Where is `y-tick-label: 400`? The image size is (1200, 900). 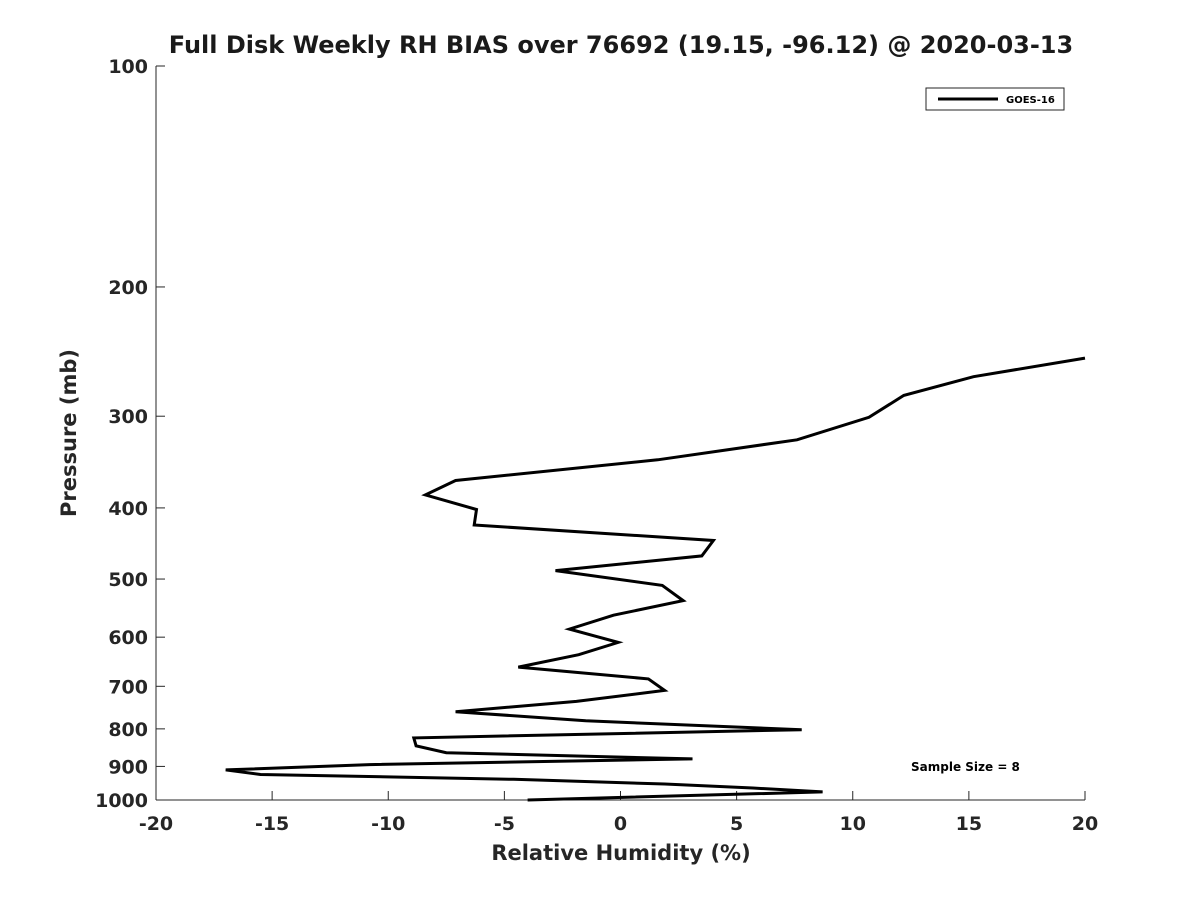
y-tick-label: 400 is located at coordinates (128, 509).